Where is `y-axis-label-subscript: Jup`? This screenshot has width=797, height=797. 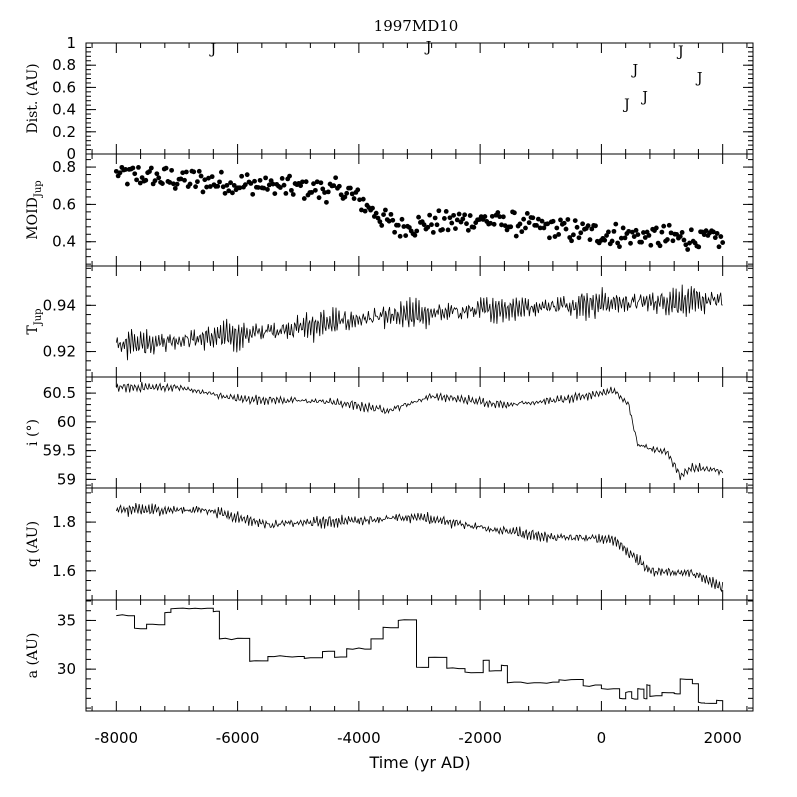 y-axis-label-subscript: Jup is located at coordinates (38, 189).